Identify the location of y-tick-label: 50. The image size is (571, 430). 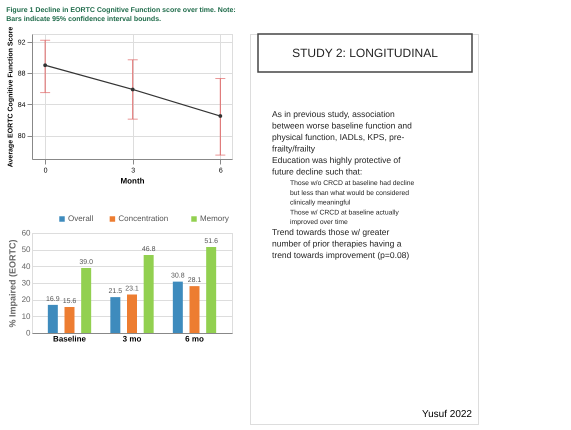
(27, 249).